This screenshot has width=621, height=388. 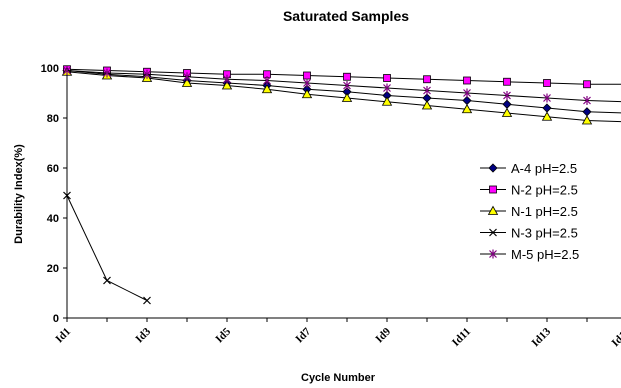 I want to click on x-tick-label: Id9, so click(x=383, y=335).